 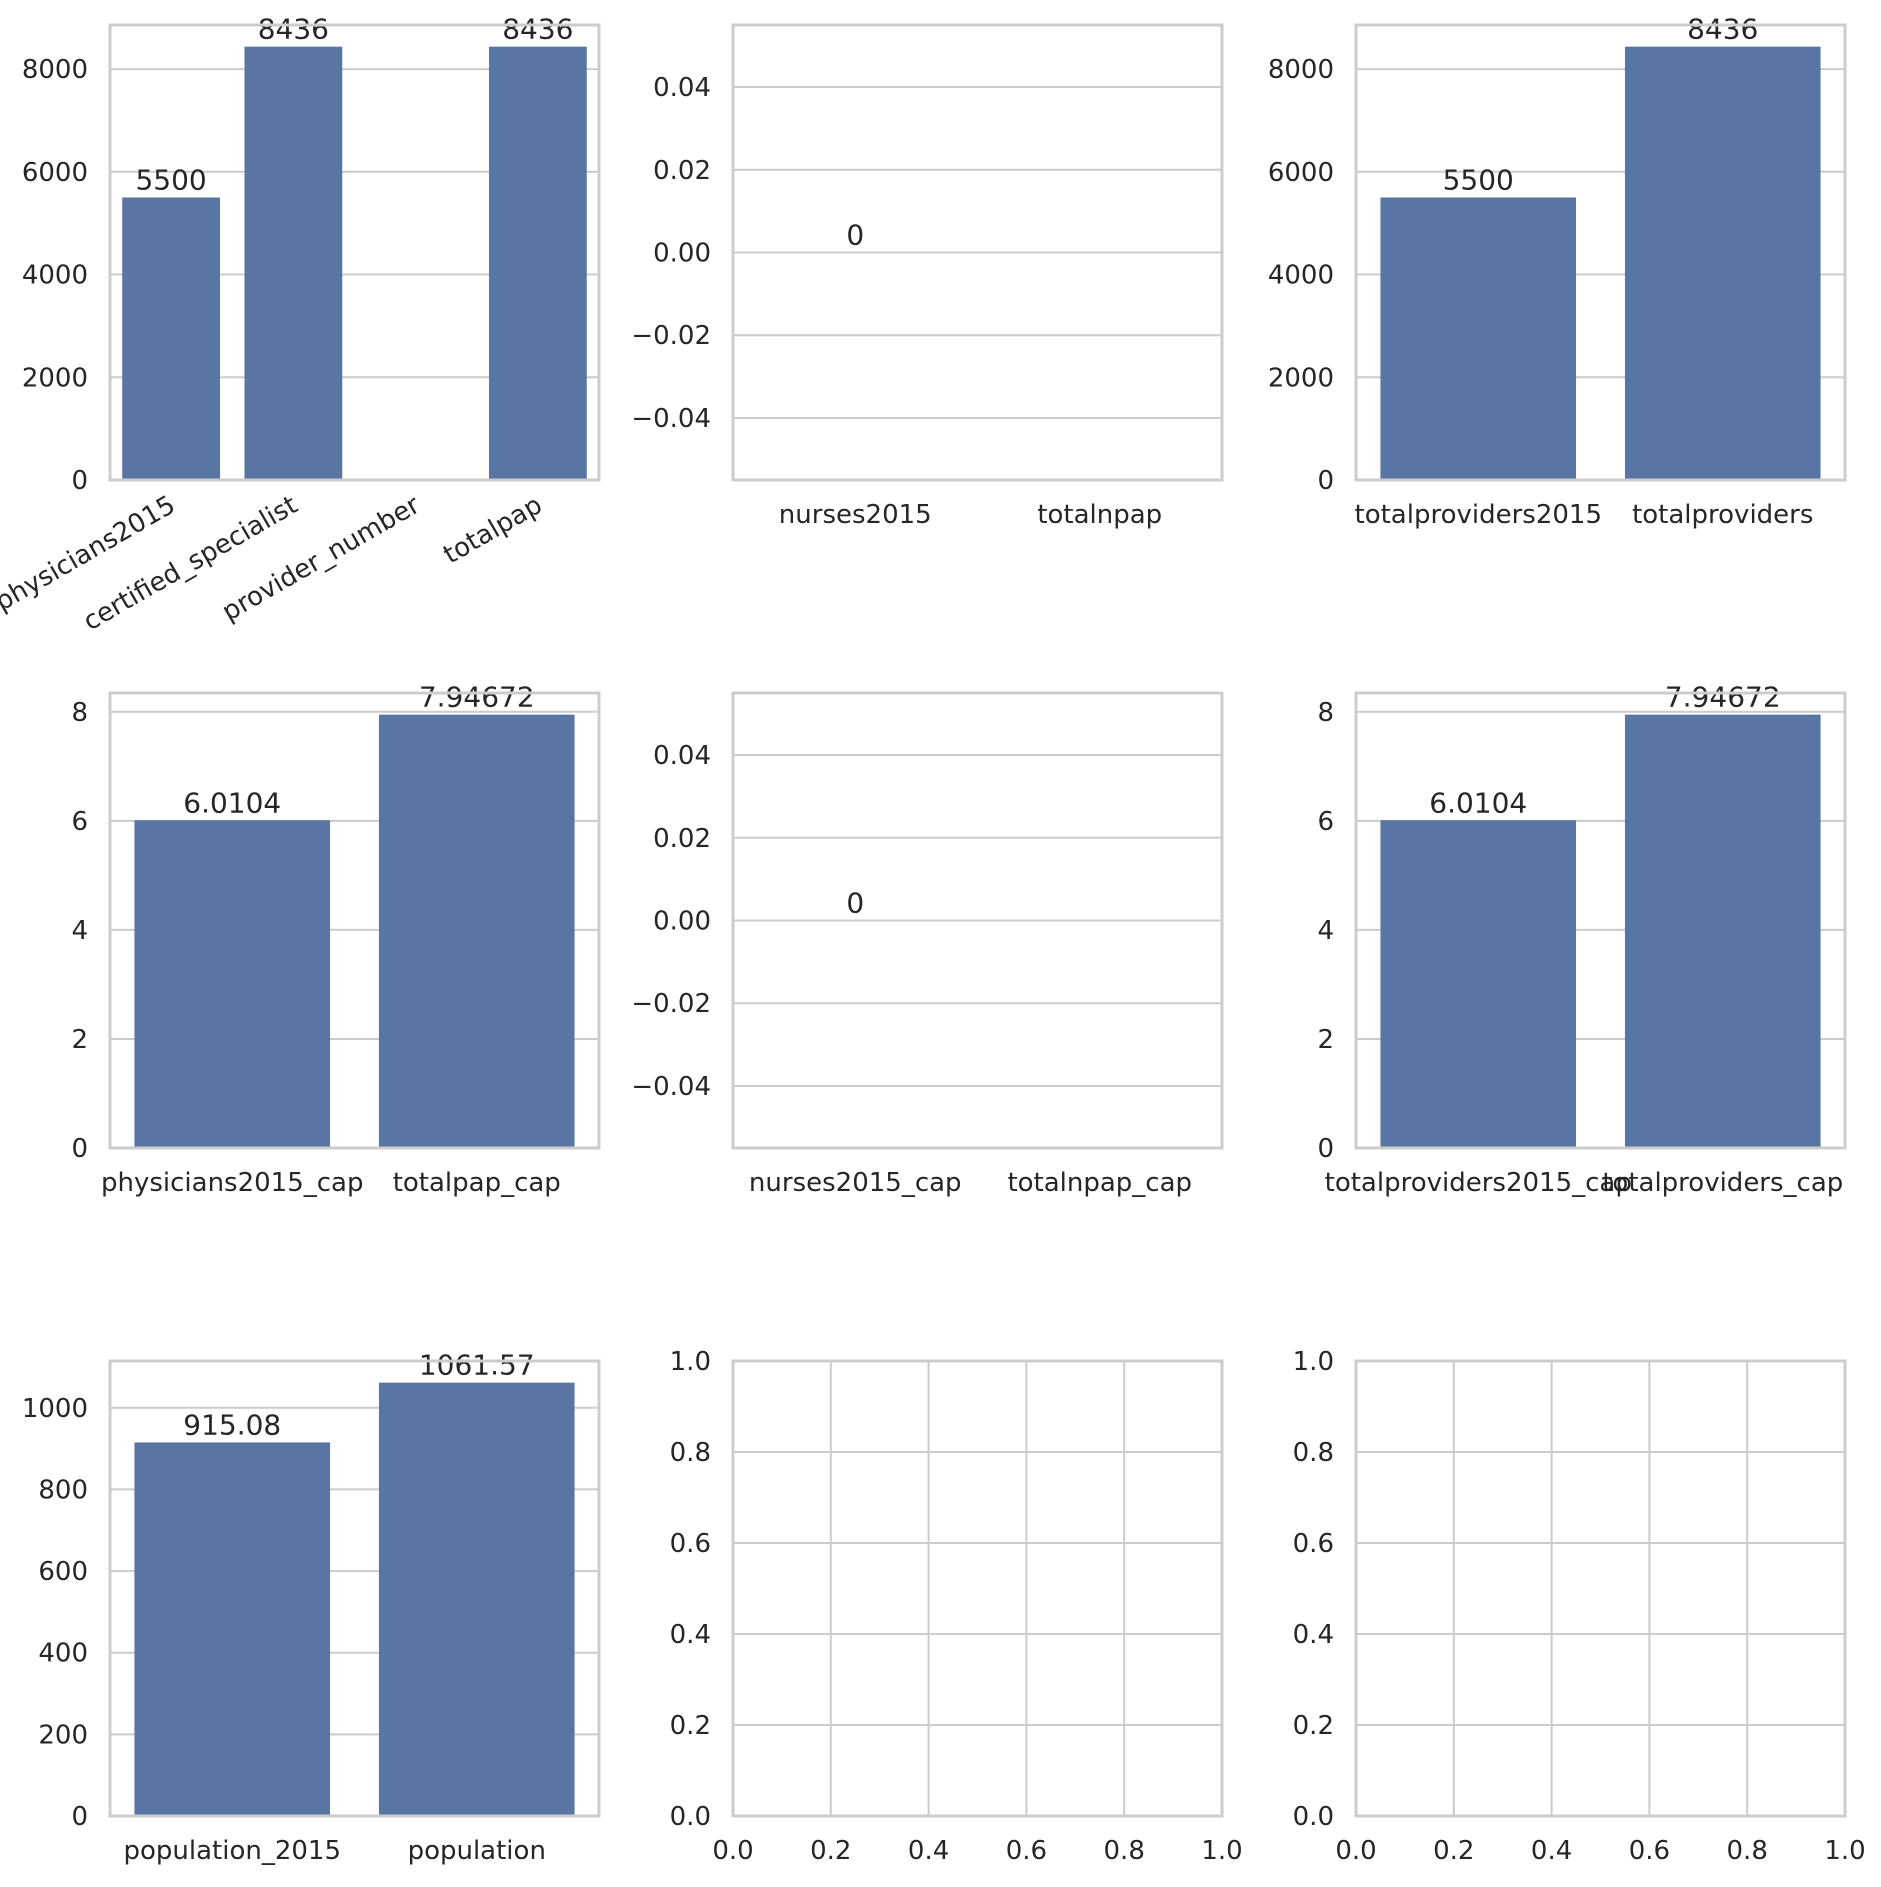 What do you see at coordinates (1722, 515) in the screenshot?
I see `x-tick-label: totalproviders` at bounding box center [1722, 515].